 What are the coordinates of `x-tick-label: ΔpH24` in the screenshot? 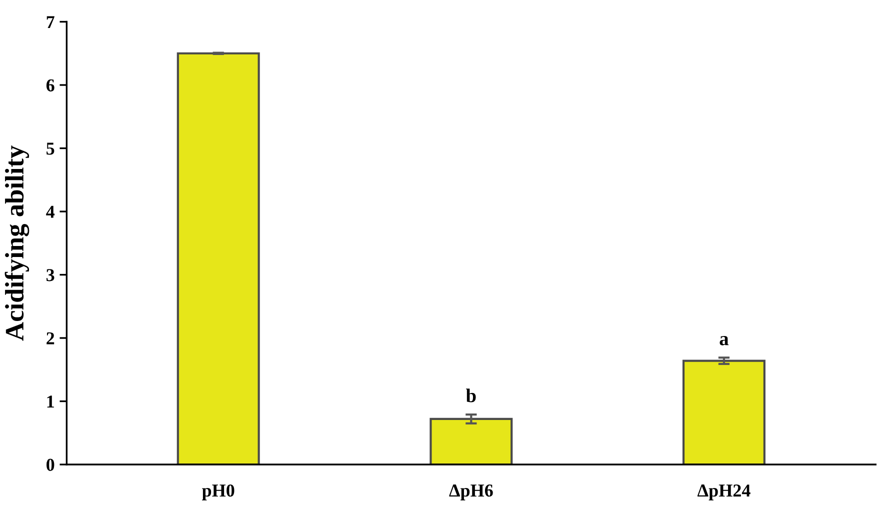 It's located at (723, 492).